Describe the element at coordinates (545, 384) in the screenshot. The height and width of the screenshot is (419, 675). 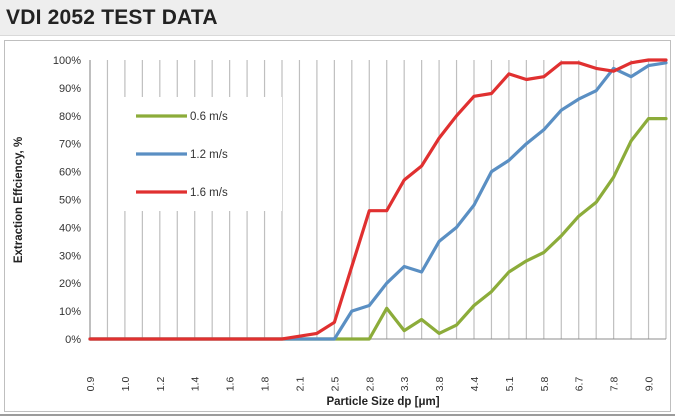
I see `x-tick-label: 5.8` at that location.